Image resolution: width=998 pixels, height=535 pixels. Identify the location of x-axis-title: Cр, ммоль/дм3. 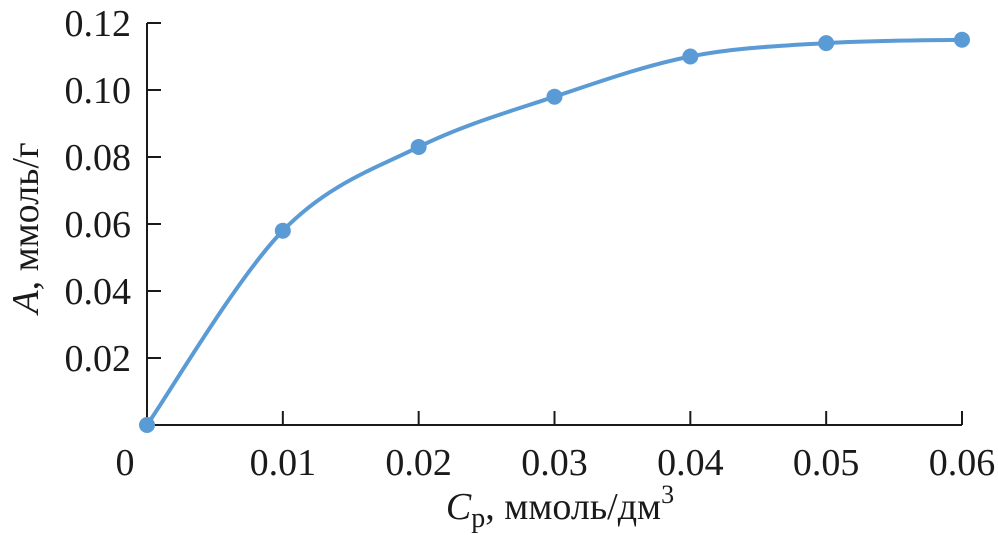
(560, 507).